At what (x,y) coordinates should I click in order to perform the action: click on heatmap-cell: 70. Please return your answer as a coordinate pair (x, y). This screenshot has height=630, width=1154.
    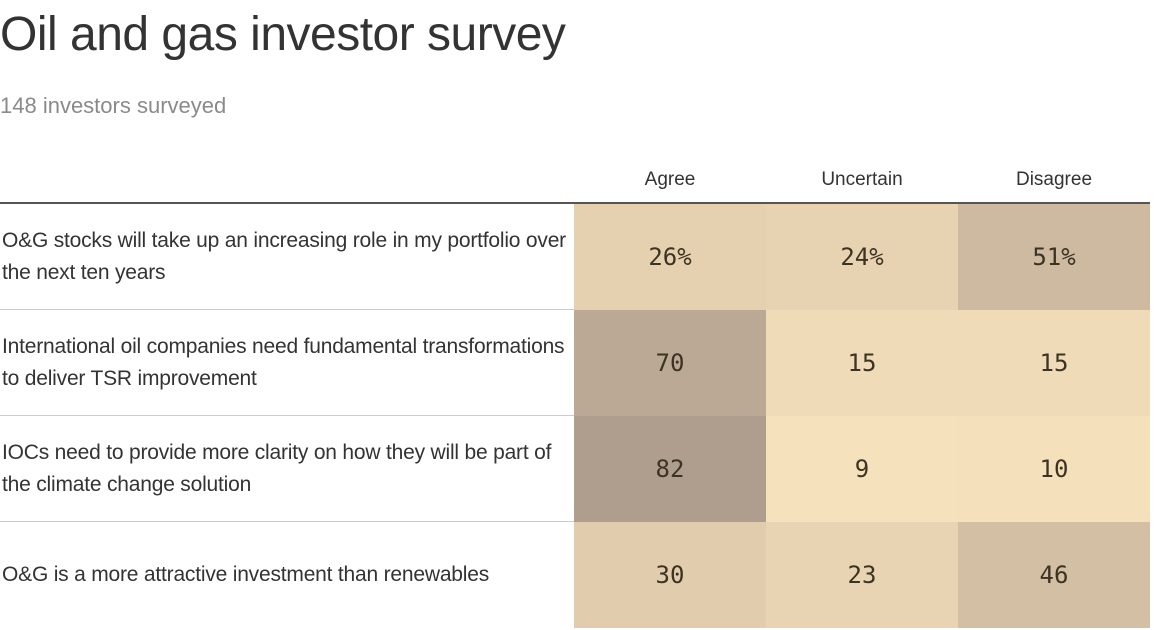
    Looking at the image, I should click on (670, 363).